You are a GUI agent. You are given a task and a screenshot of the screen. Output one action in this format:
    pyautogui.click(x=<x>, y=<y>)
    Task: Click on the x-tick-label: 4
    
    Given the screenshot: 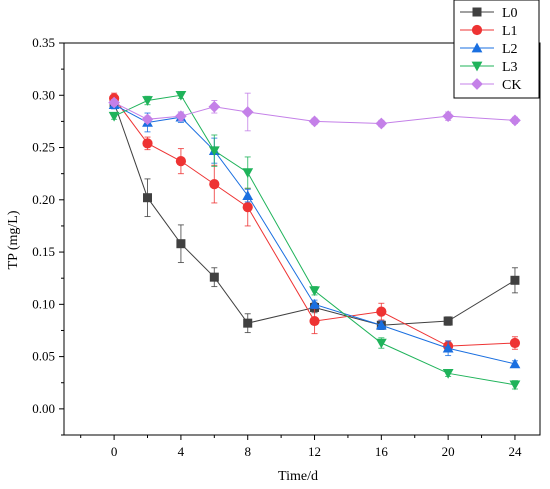 What is the action you would take?
    pyautogui.click(x=181, y=451)
    